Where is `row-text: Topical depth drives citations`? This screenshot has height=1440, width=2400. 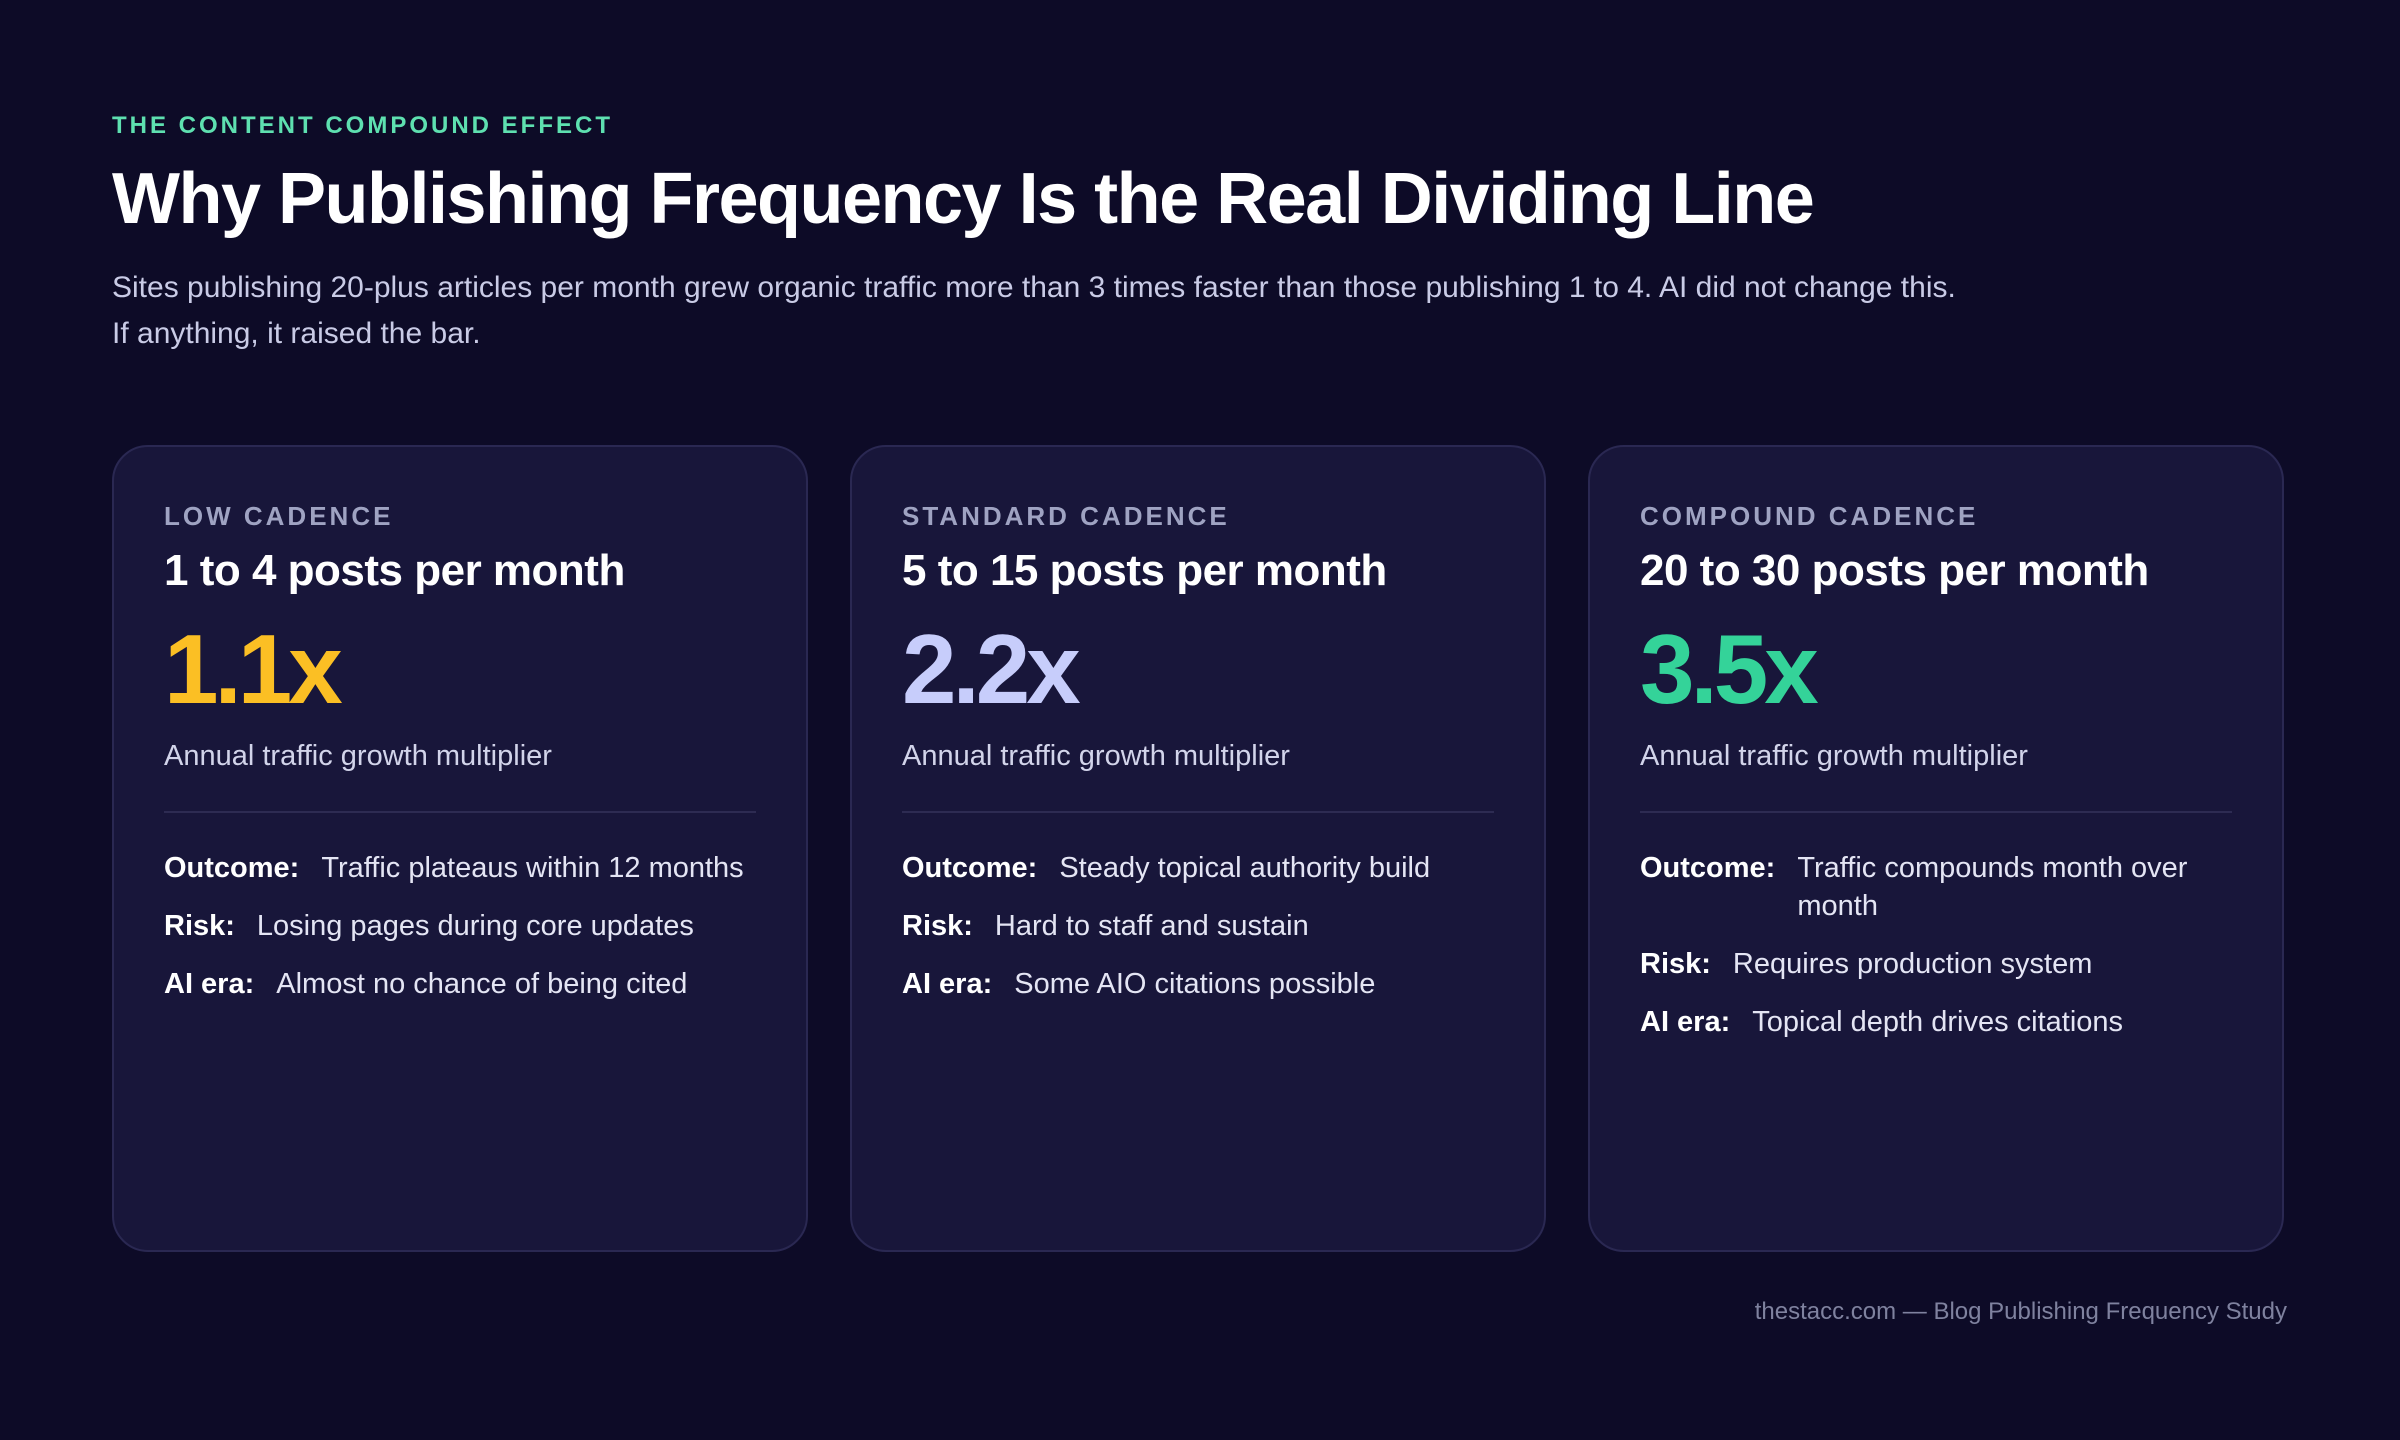
row-text: Topical depth drives citations is located at coordinates (1938, 1022).